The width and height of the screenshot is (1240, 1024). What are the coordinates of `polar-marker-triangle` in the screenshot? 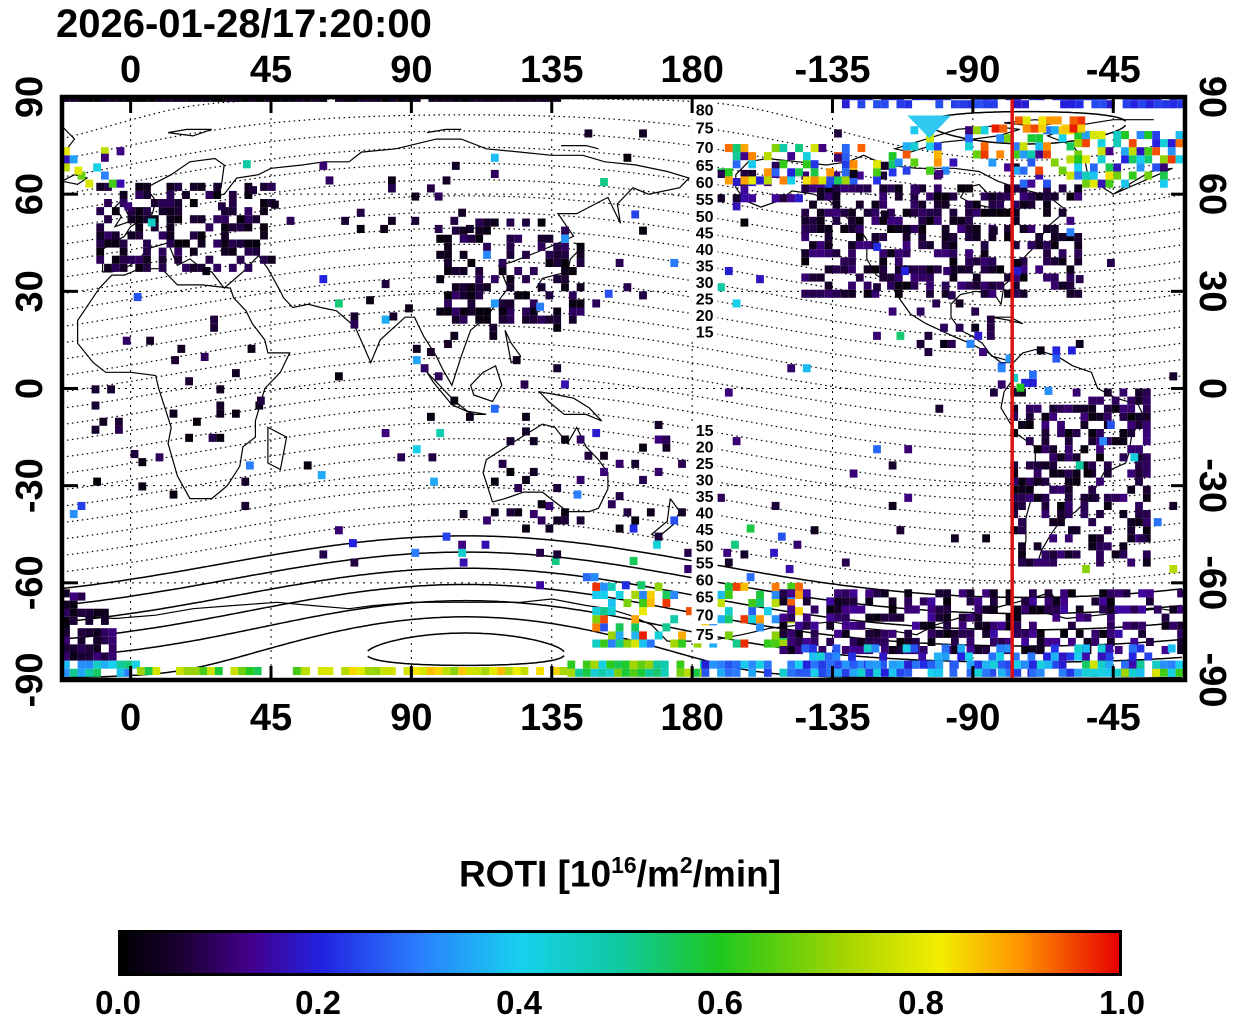 It's located at (929, 127).